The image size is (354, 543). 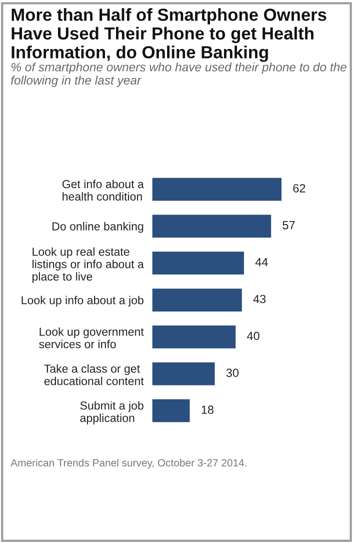 What do you see at coordinates (128, 463) in the screenshot?
I see `text: American Trends Panel survey, October 3-27 2014.` at bounding box center [128, 463].